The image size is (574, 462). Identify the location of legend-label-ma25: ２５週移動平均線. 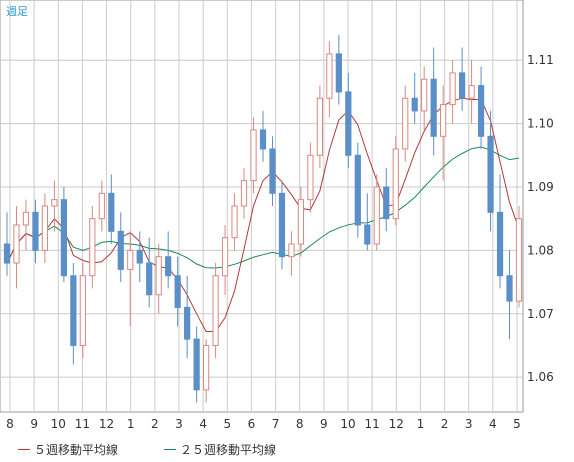
(228, 450).